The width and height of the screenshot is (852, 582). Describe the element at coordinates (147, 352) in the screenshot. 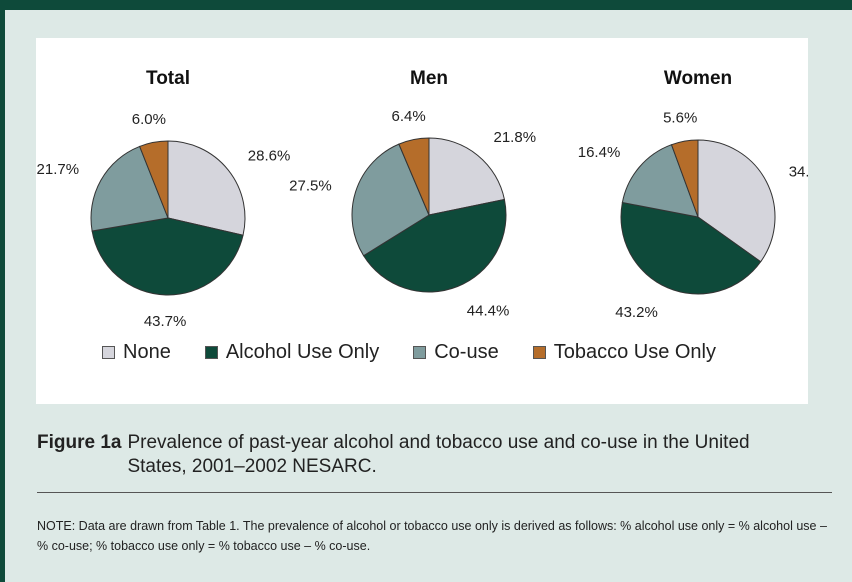

I see `legend-label-none: None` at that location.